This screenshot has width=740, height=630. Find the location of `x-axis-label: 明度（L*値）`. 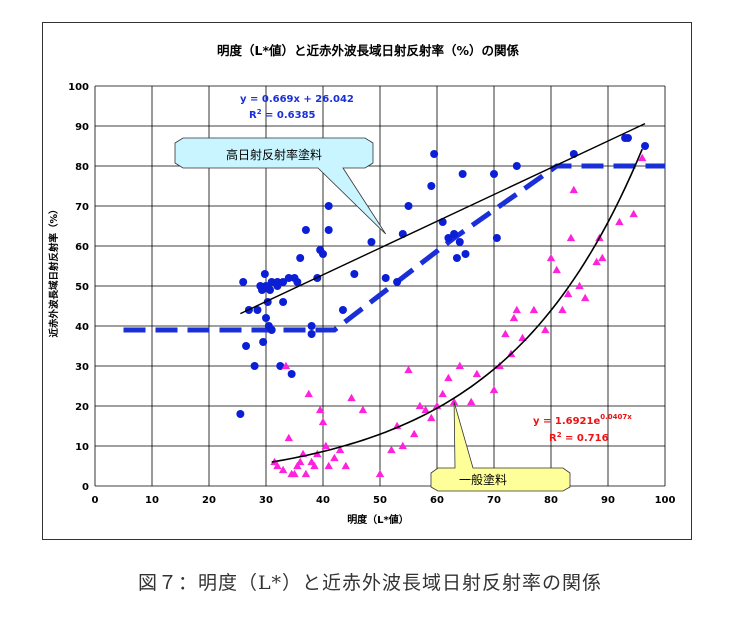

x-axis-label: 明度（L*値） is located at coordinates (378, 519).